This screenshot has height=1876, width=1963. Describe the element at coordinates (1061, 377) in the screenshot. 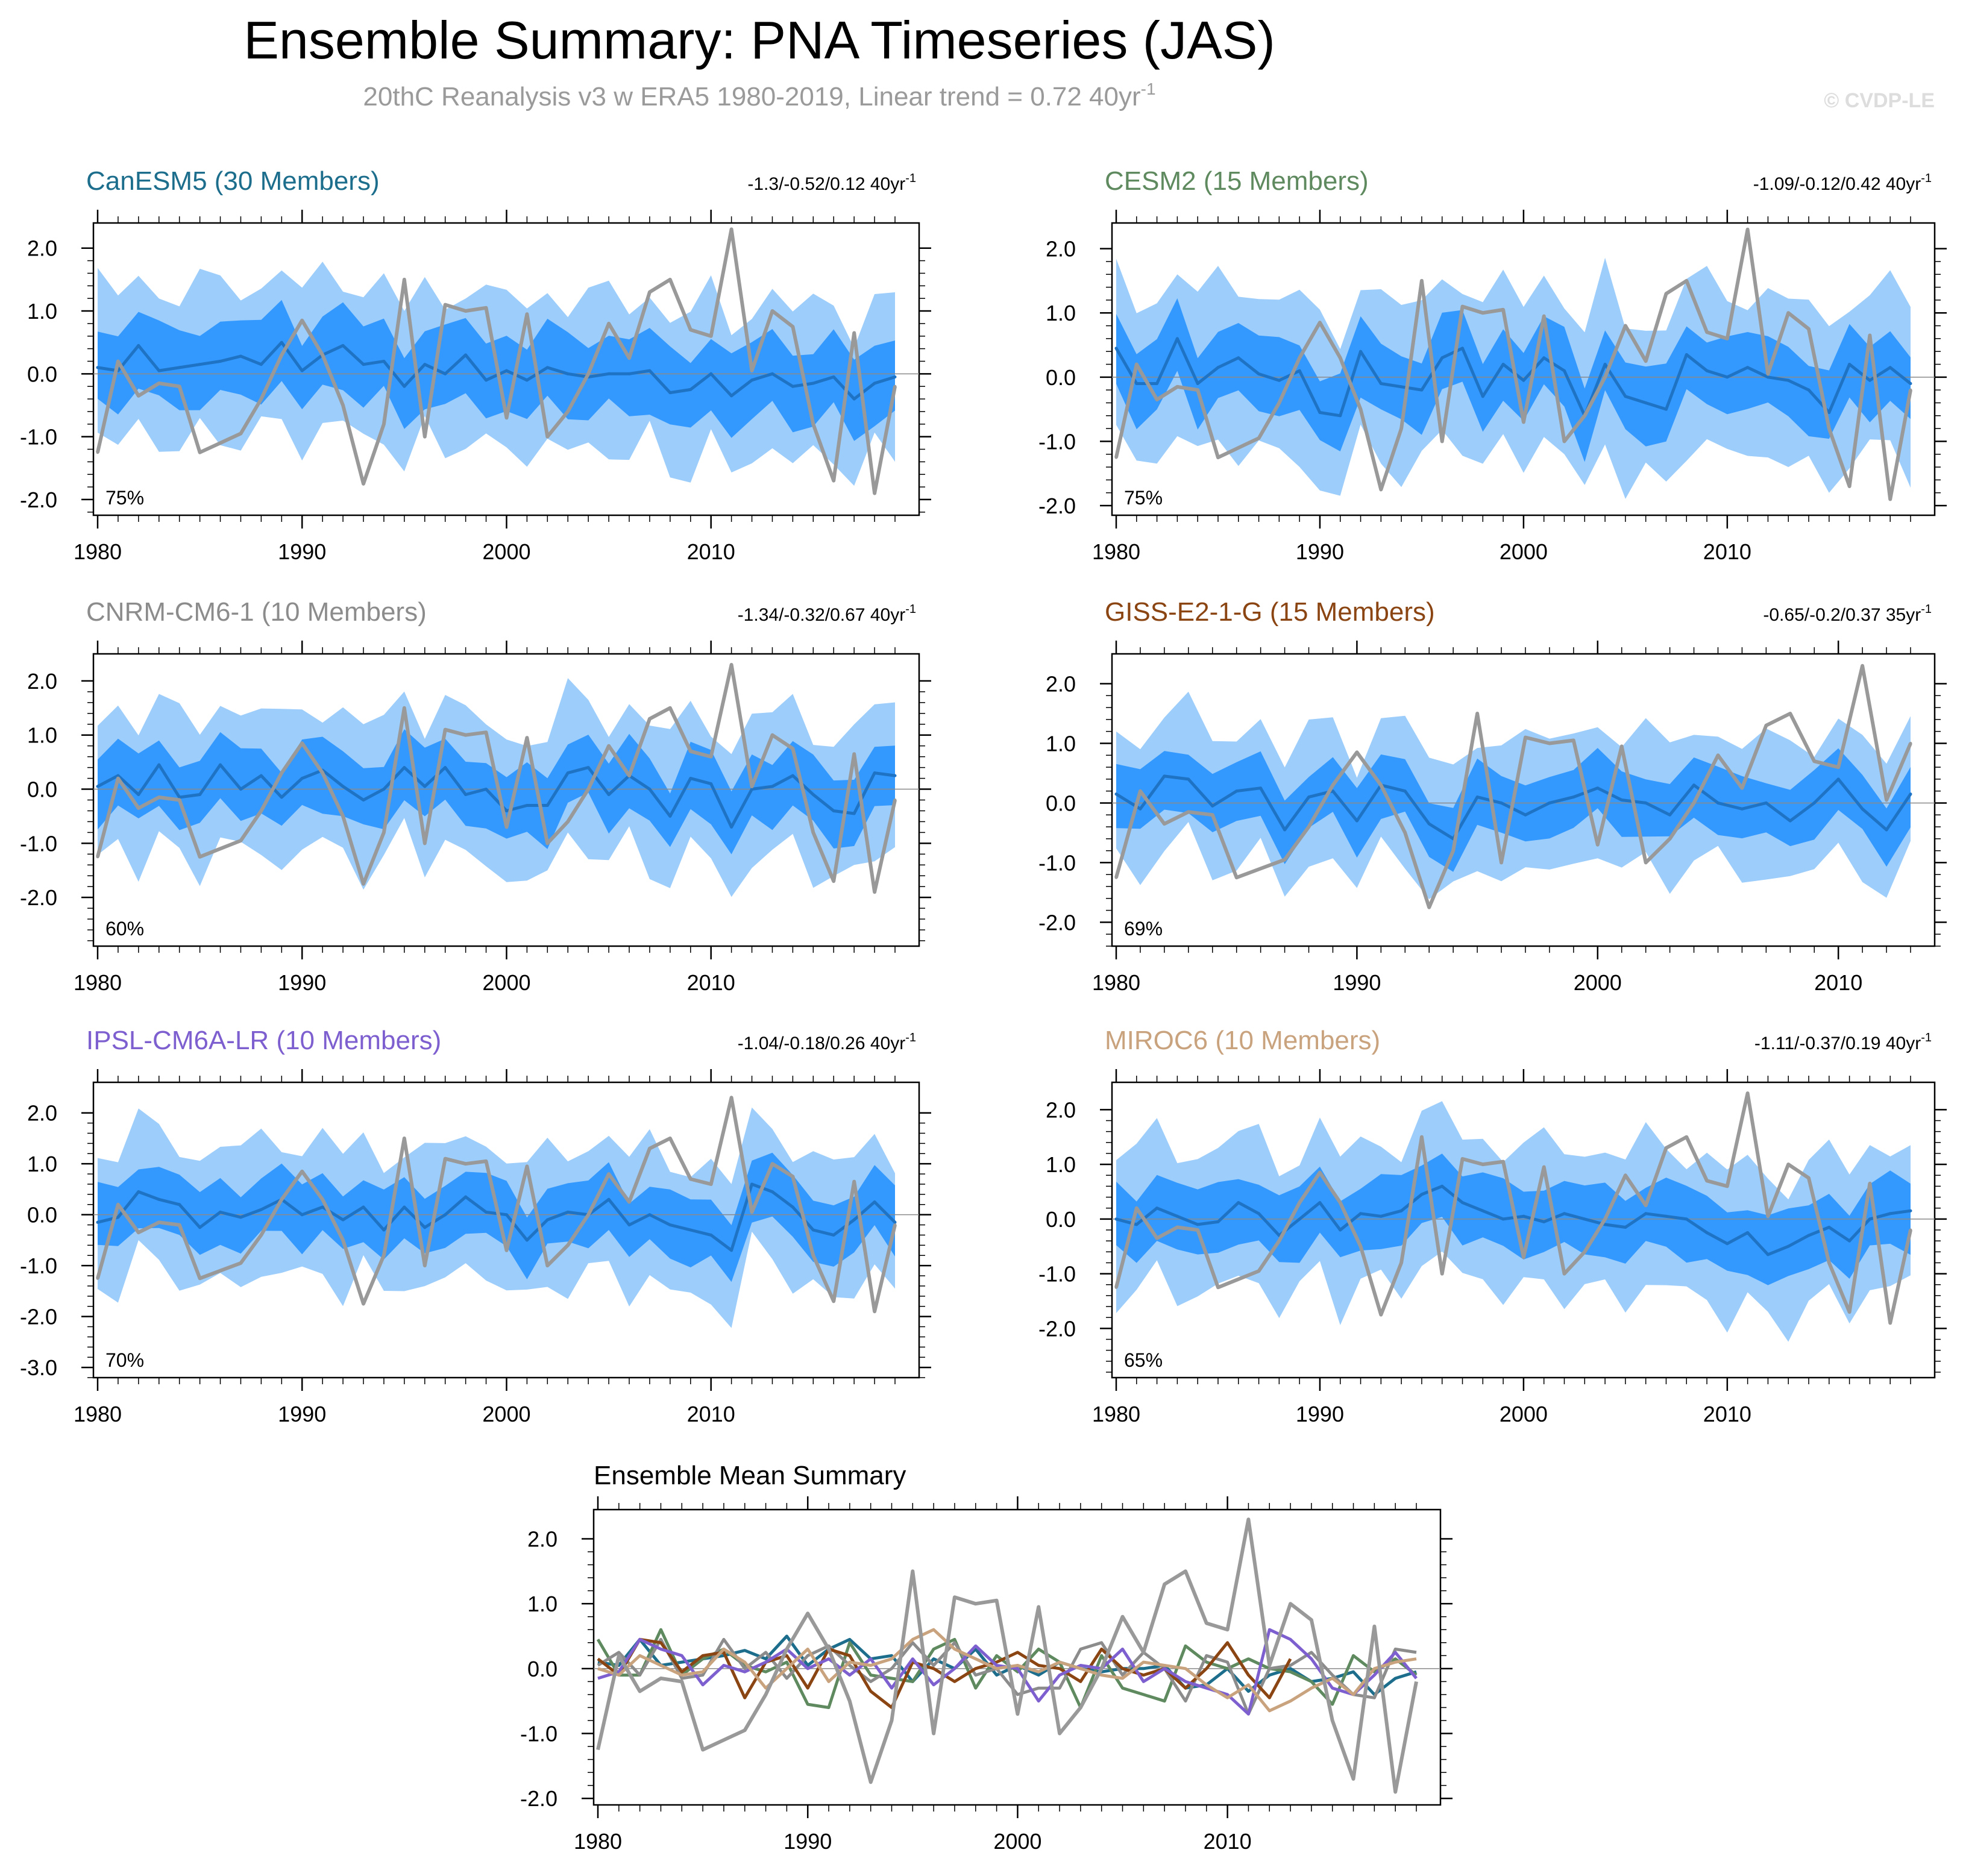

I see `y-tick-label: 0.0` at that location.